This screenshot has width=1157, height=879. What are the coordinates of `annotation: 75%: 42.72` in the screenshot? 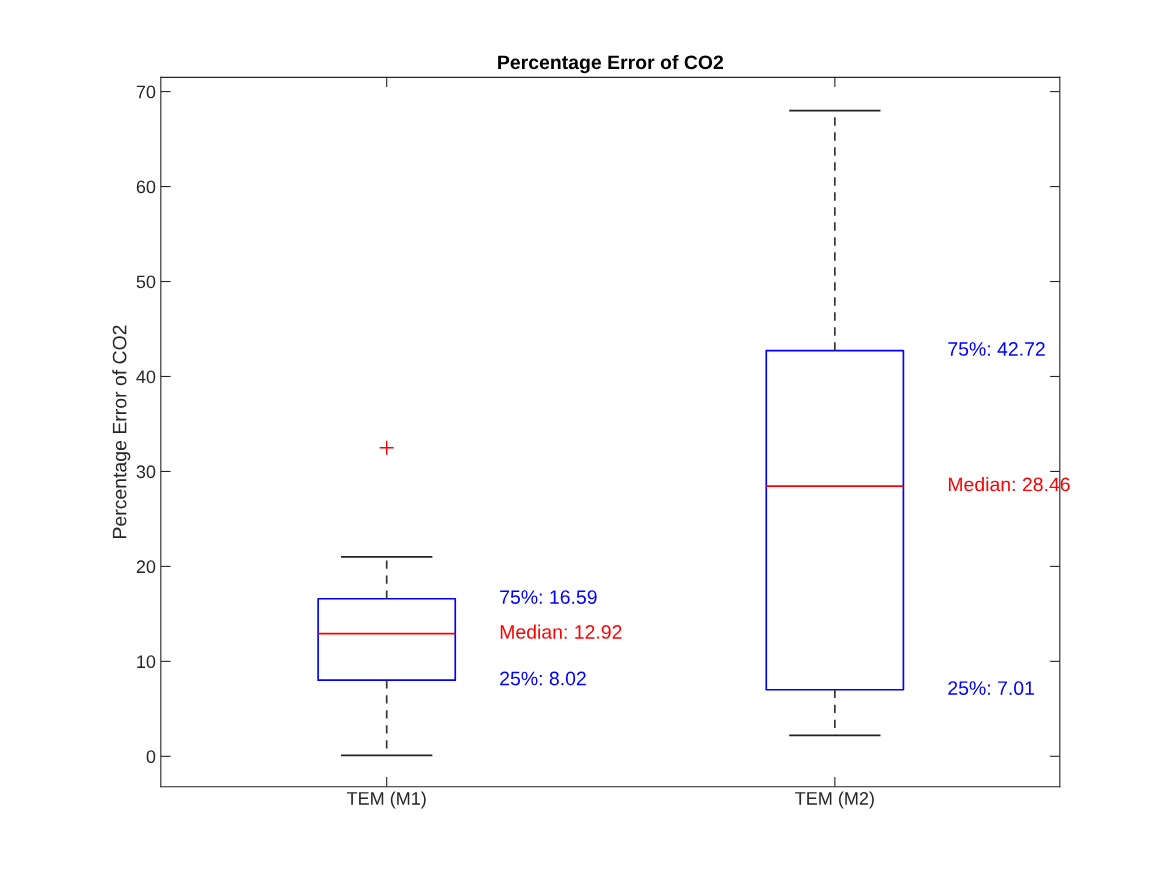 It's located at (996, 349).